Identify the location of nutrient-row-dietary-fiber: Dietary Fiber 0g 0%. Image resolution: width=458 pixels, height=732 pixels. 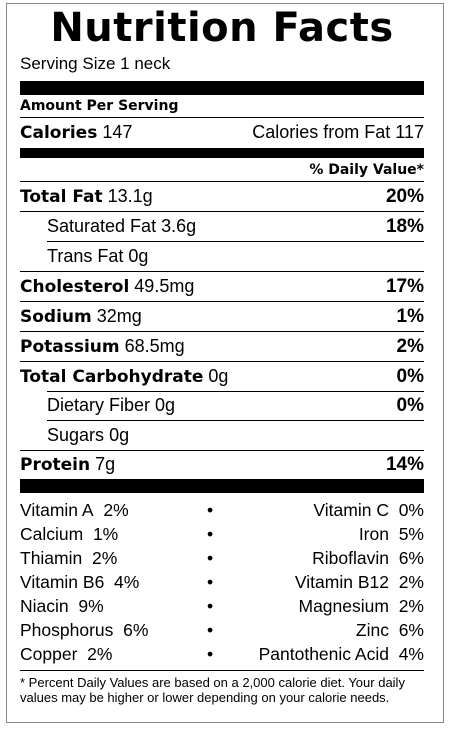
(222, 405).